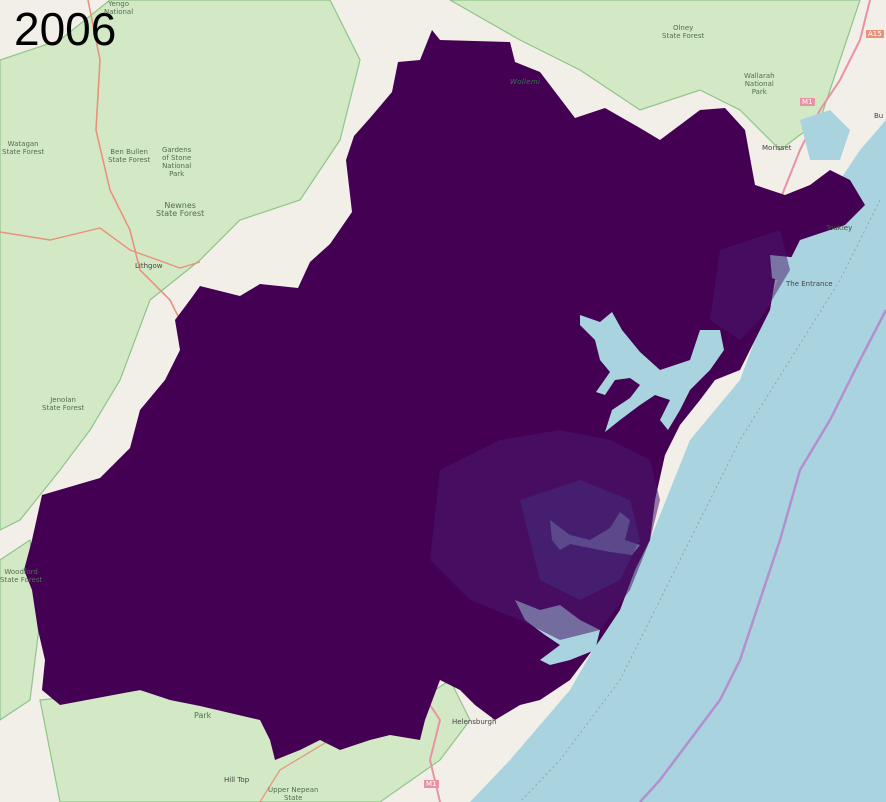 This screenshot has width=886, height=802. What do you see at coordinates (580, 540) in the screenshot?
I see `urban-density-core` at bounding box center [580, 540].